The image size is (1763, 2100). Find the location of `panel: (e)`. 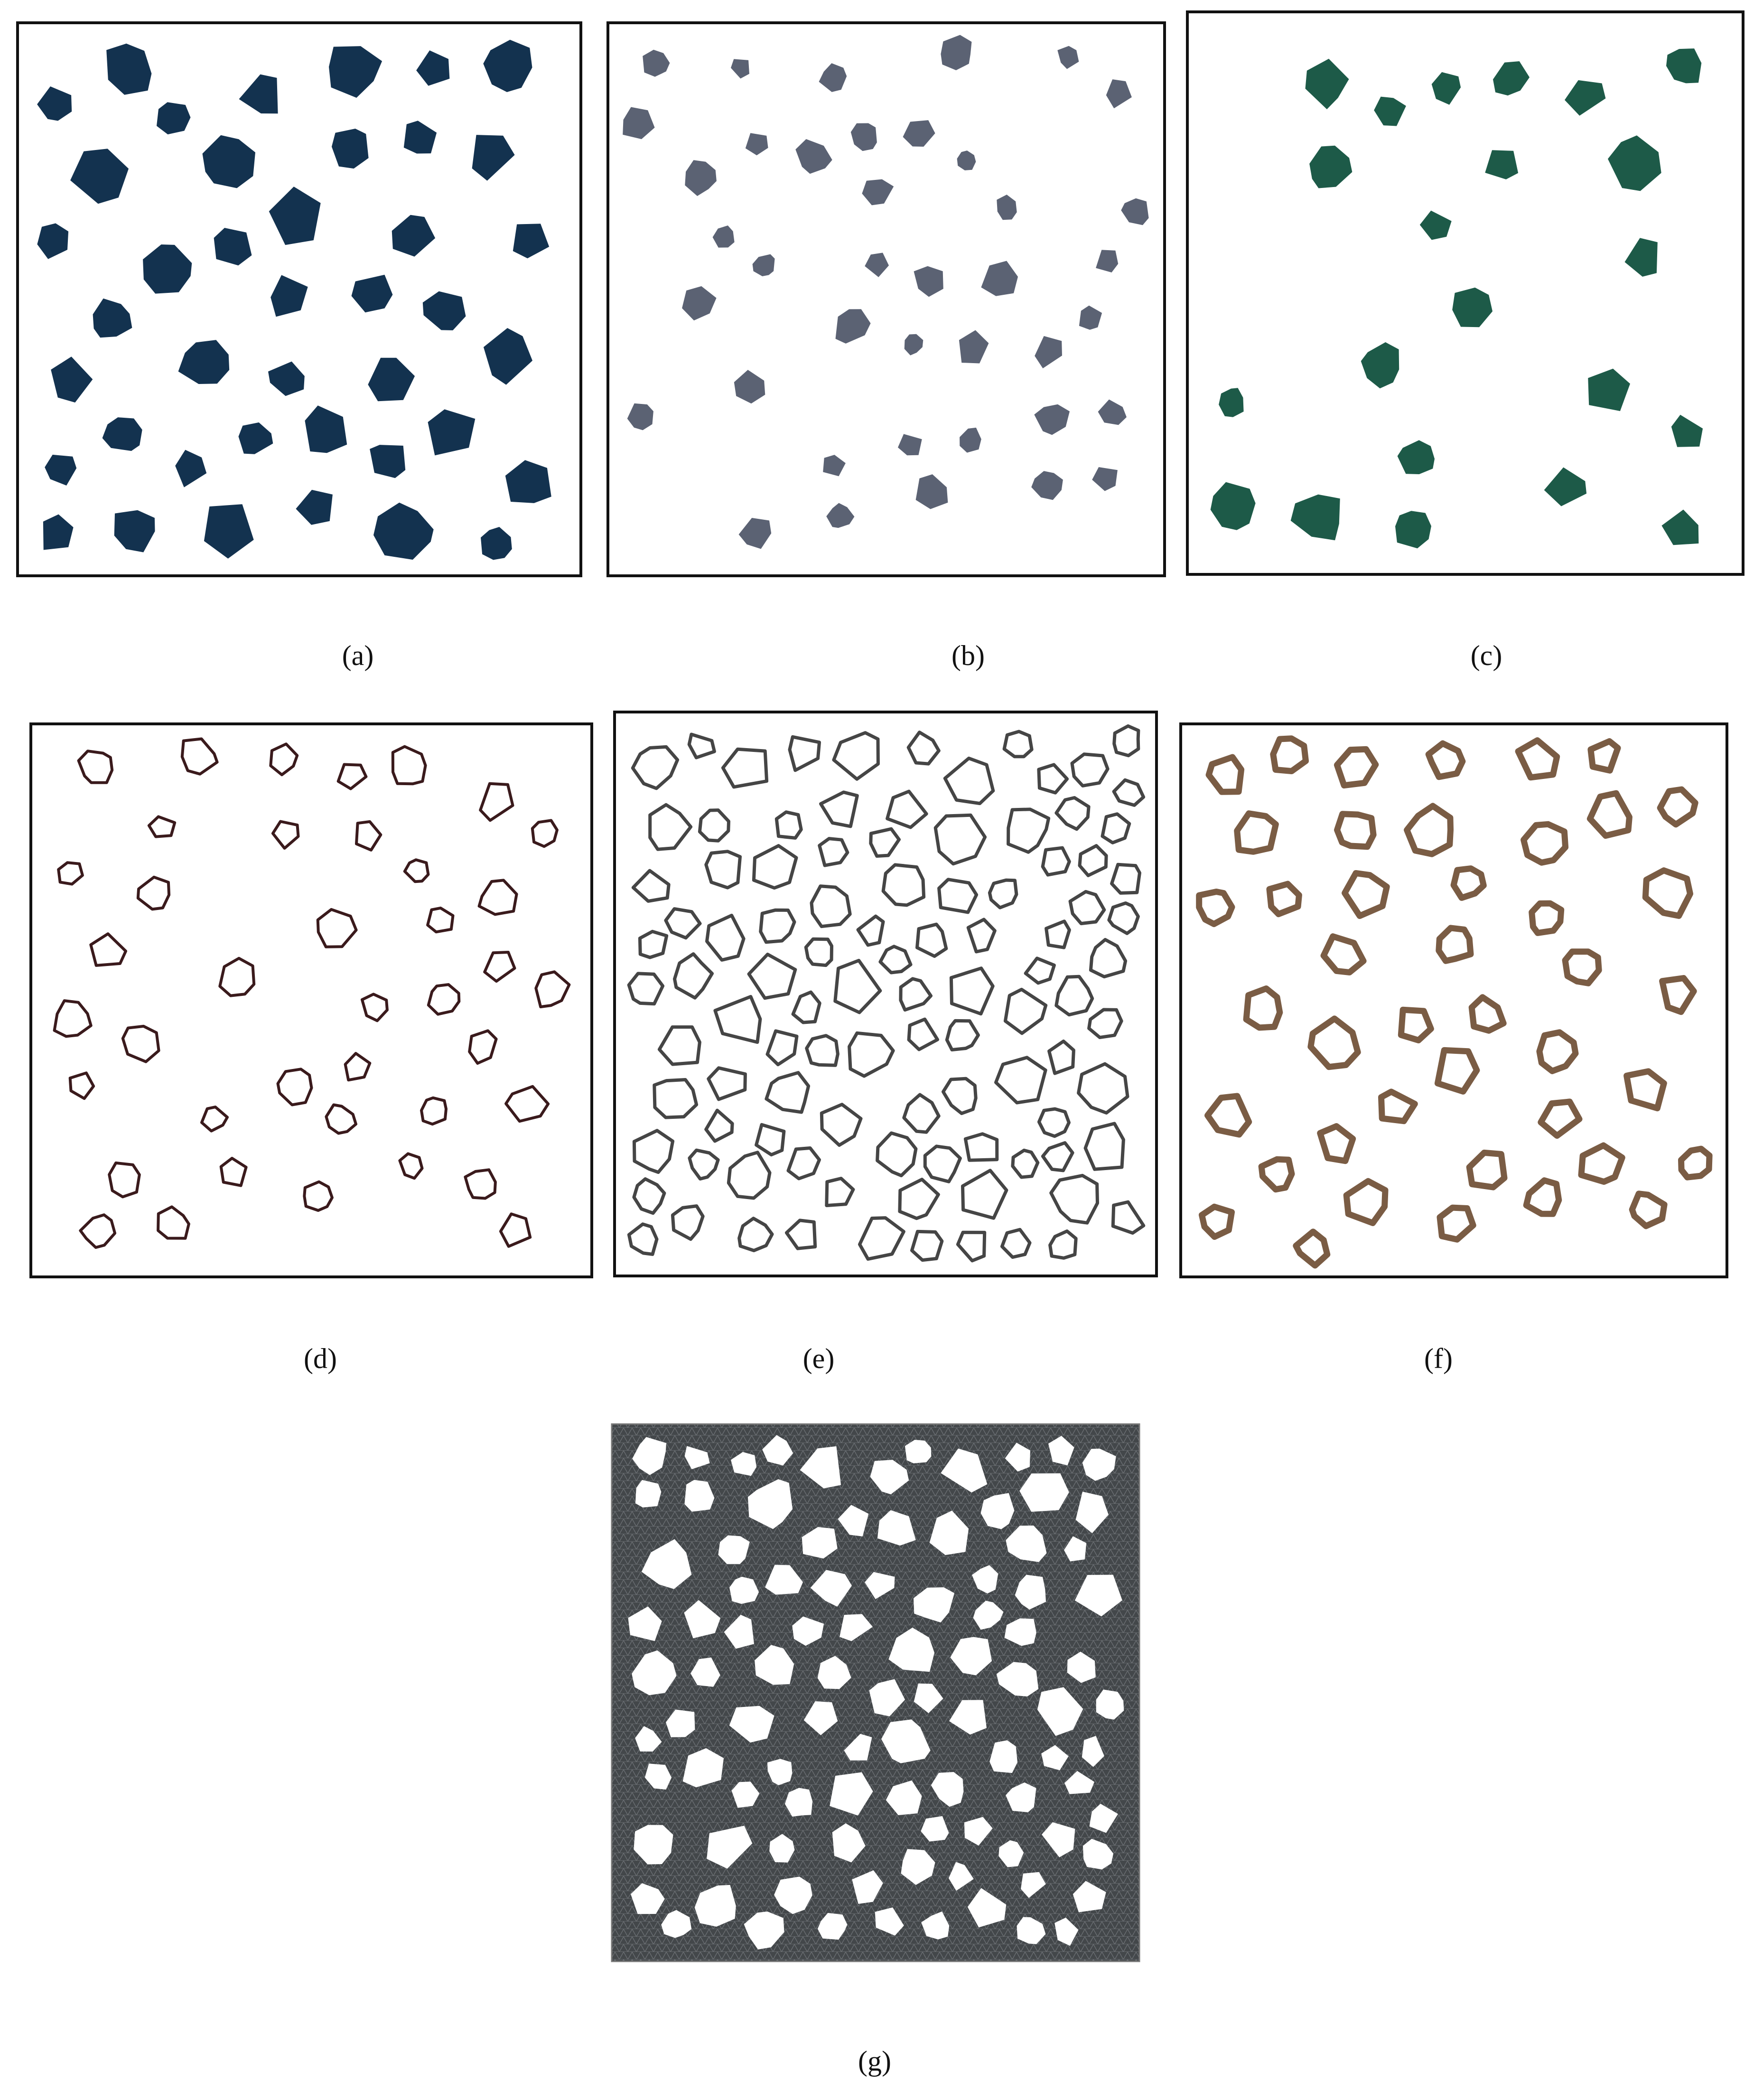

panel: (e) is located at coordinates (885, 1042).